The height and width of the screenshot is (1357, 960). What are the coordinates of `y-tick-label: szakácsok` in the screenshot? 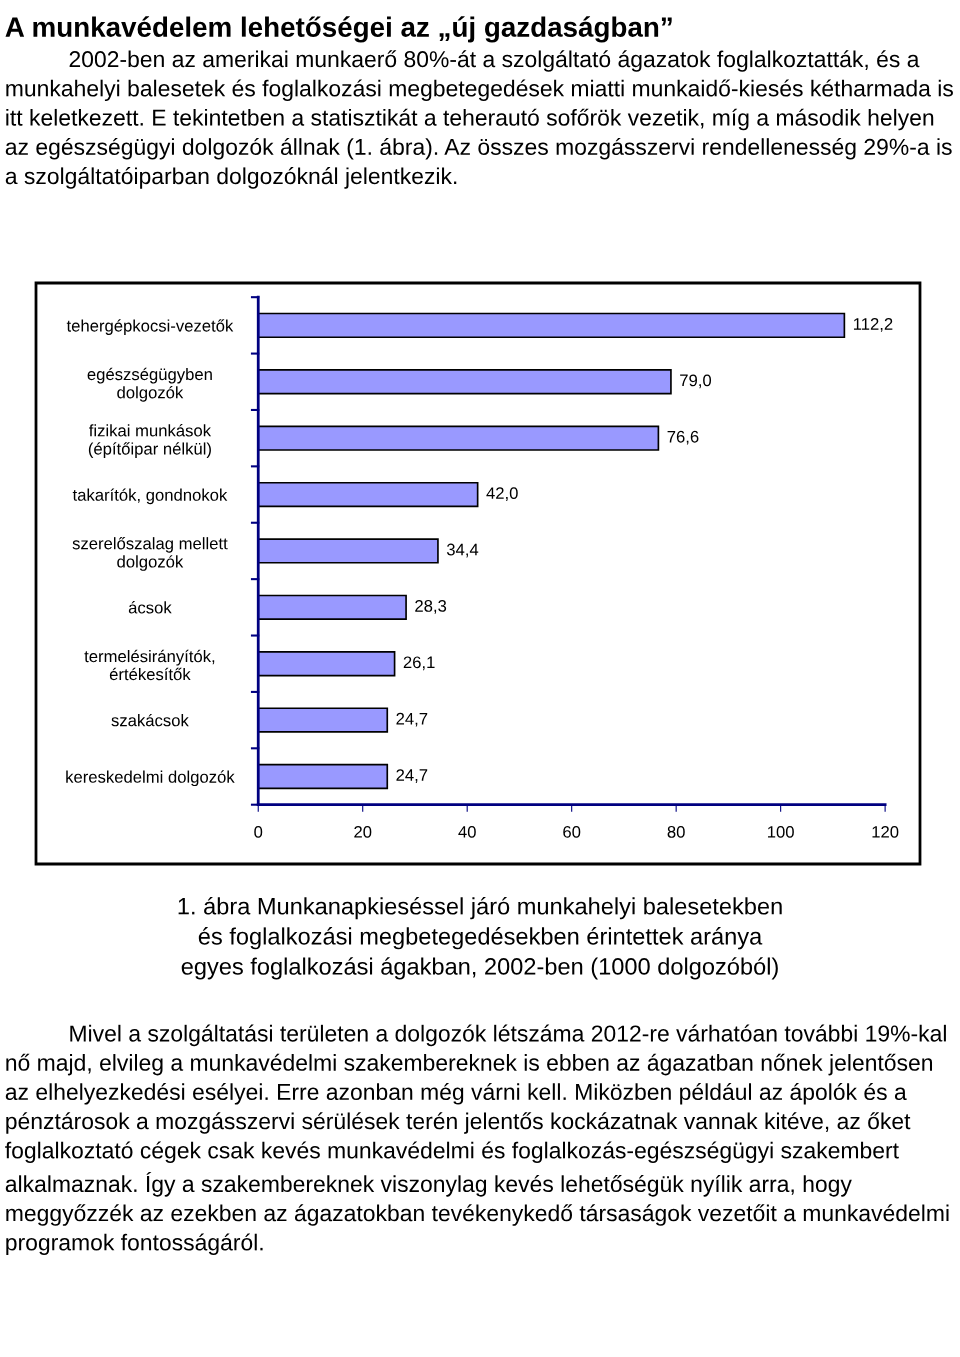 It's located at (150, 720).